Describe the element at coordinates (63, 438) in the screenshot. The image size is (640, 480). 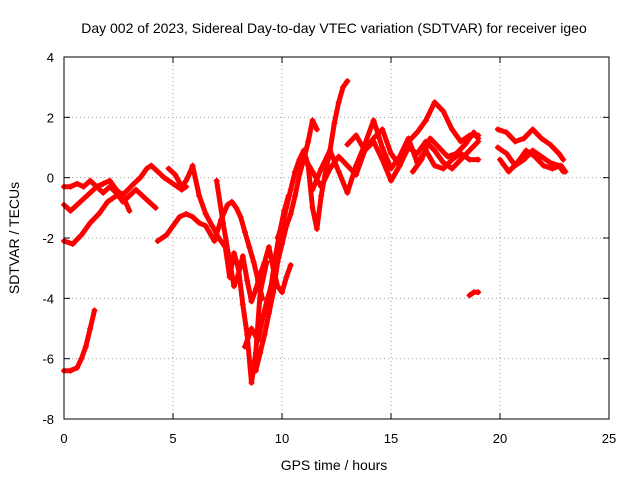
I see `x-tick-label: 0` at that location.